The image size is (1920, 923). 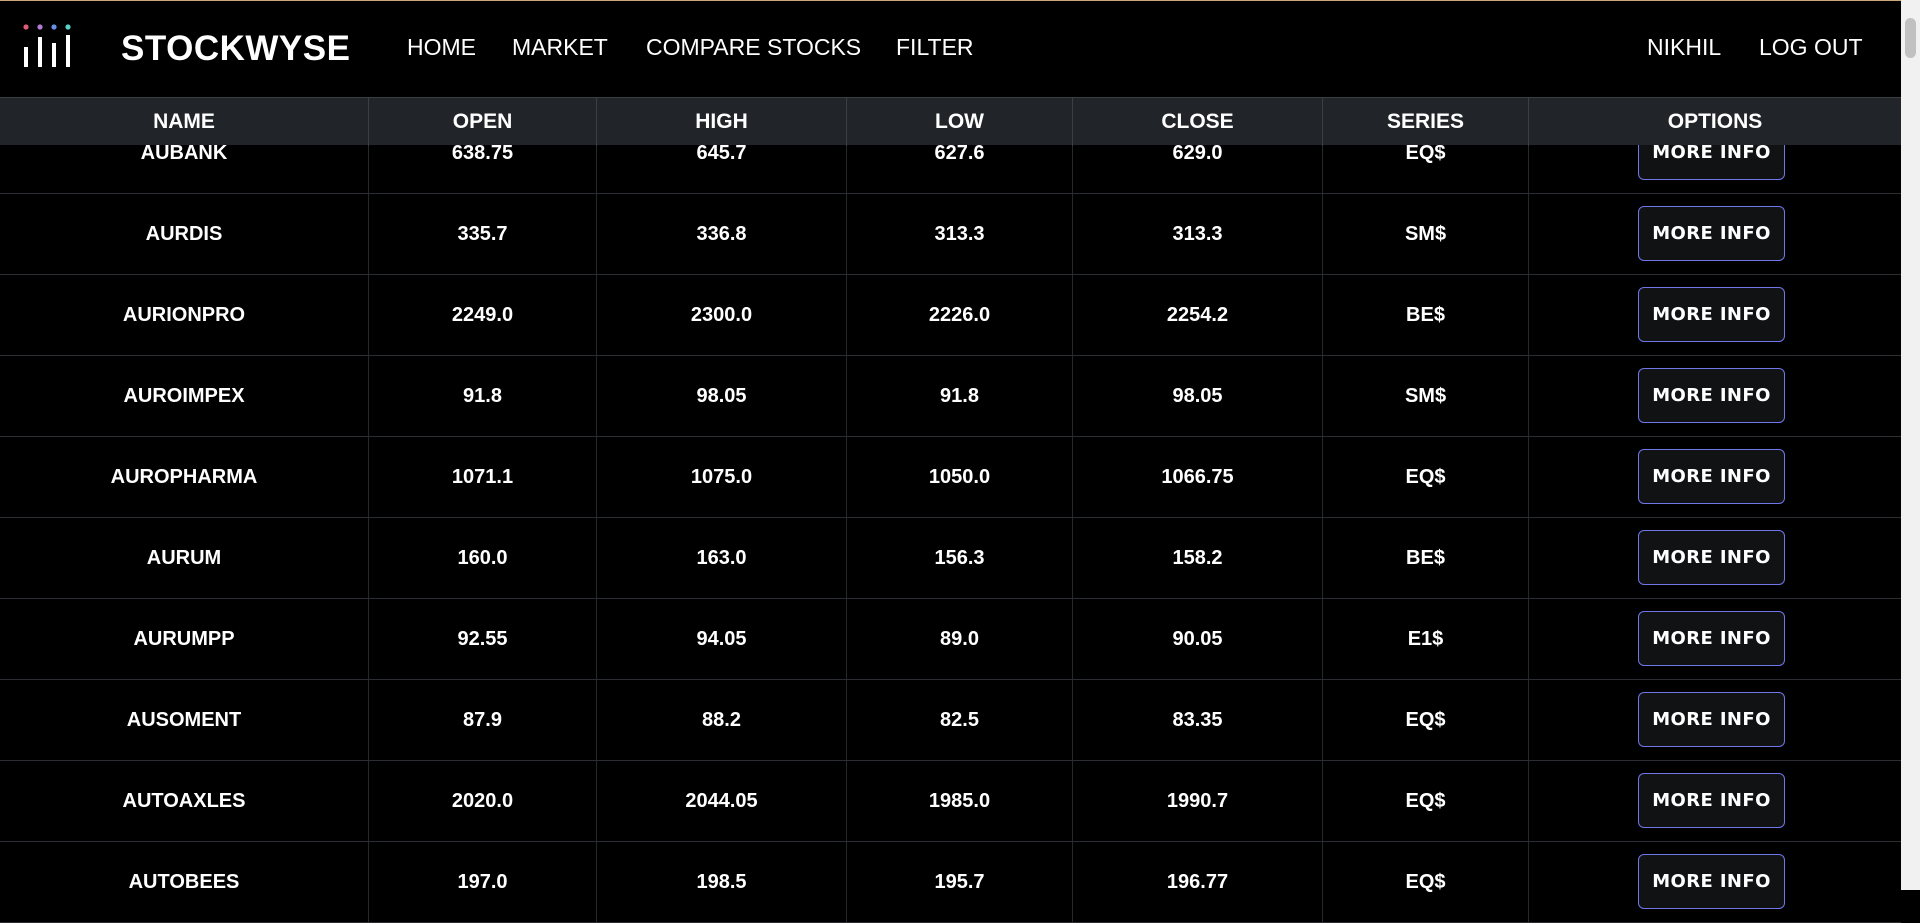 What do you see at coordinates (483, 801) in the screenshot?
I see `cell-open: 2020.0` at bounding box center [483, 801].